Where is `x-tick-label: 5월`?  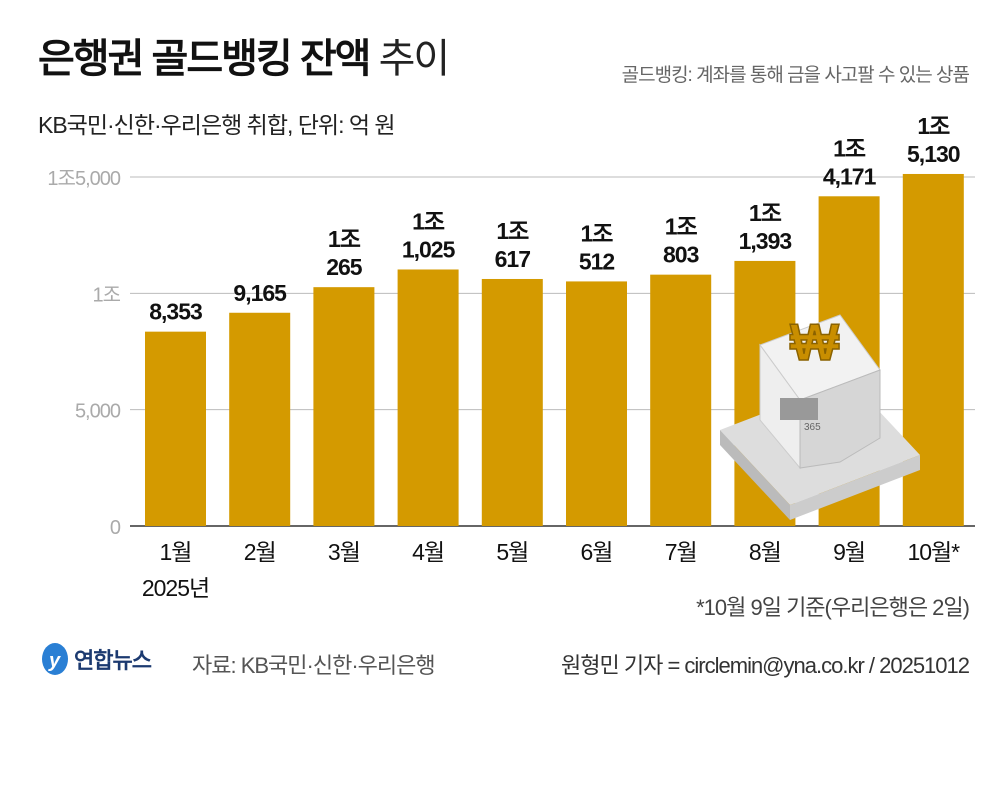
x-tick-label: 5월 is located at coordinates (512, 552).